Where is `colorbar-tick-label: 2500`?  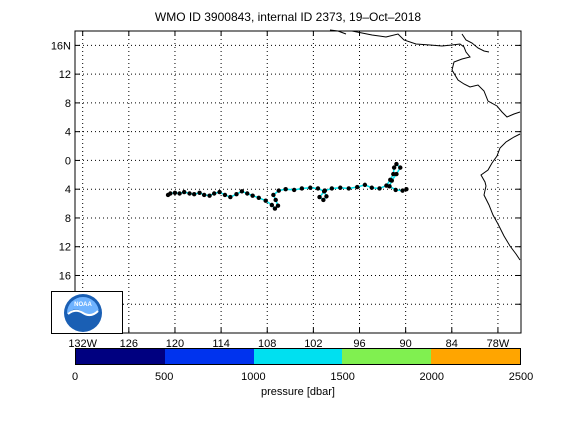
colorbar-tick-label: 2500 is located at coordinates (521, 377).